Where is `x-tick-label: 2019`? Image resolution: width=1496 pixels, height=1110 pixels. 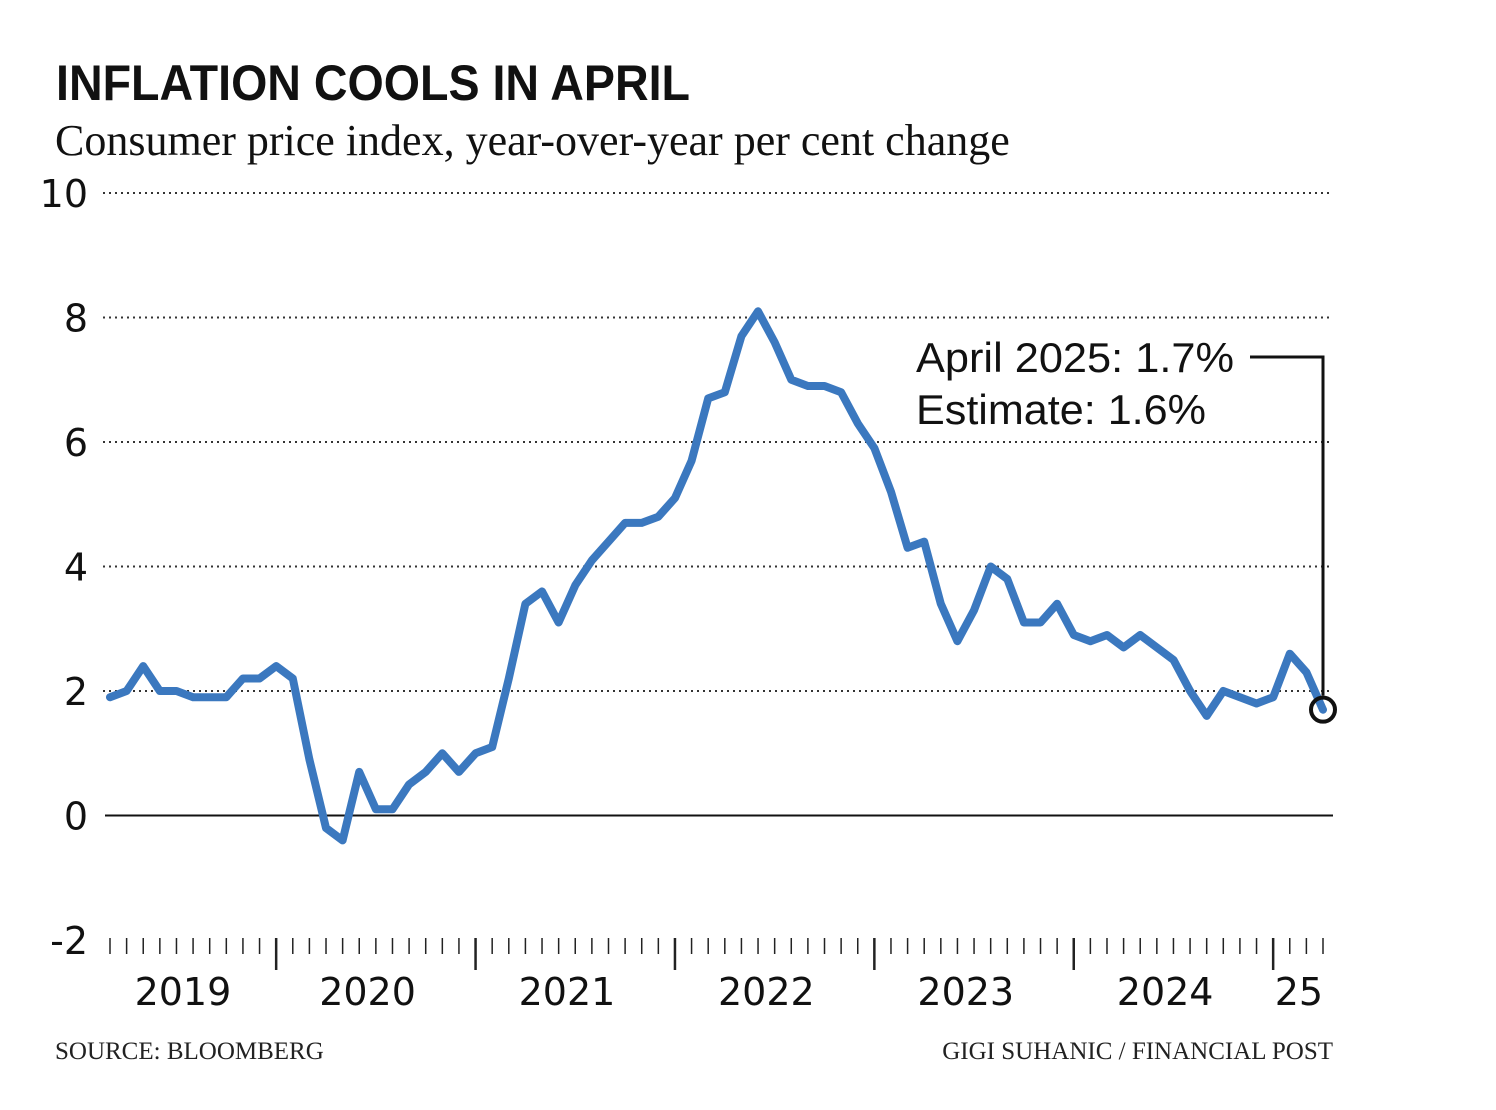
x-tick-label: 2019 is located at coordinates (183, 992).